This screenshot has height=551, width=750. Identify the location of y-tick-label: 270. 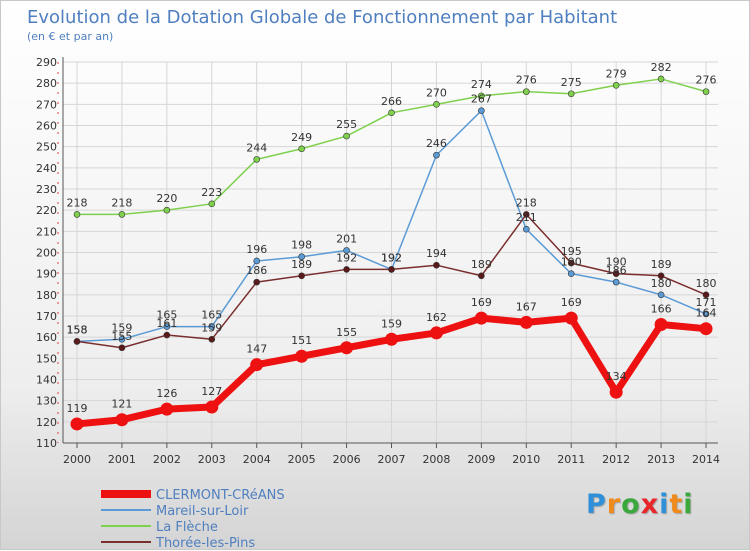
(46, 104).